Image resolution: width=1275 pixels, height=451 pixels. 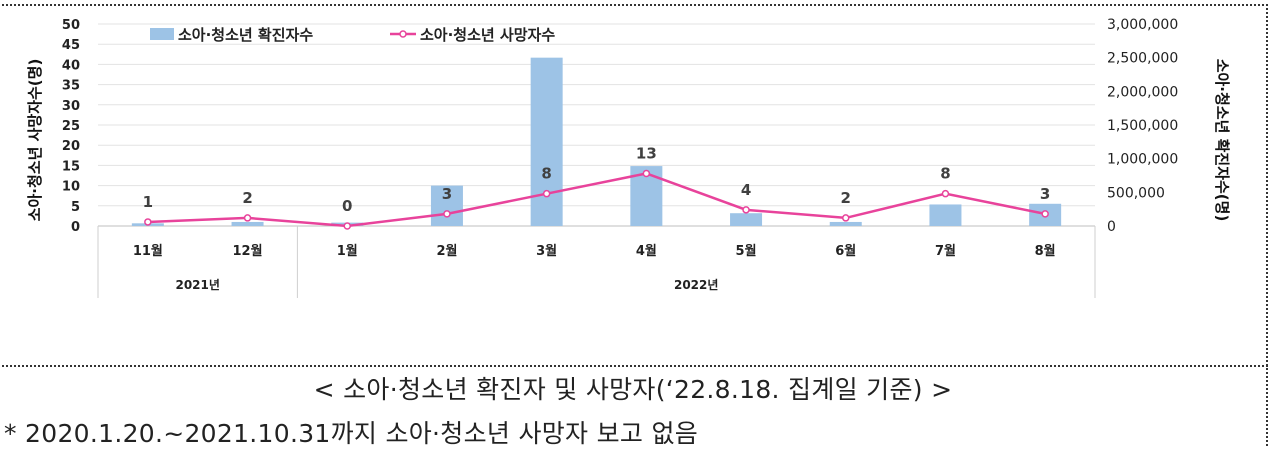 What do you see at coordinates (1267, 225) in the screenshot?
I see `frame-right-border` at bounding box center [1267, 225].